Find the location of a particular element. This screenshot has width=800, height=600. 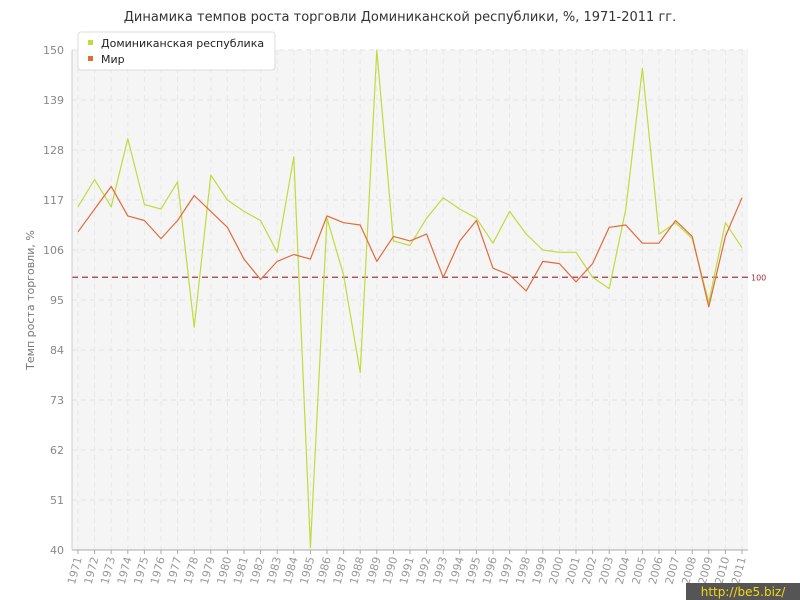

watermark-link: http://be5.biz/ is located at coordinates (743, 592).